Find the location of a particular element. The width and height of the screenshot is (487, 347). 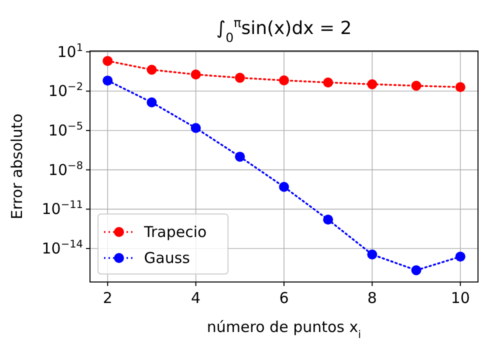

x-tick-label: 10 is located at coordinates (460, 298).